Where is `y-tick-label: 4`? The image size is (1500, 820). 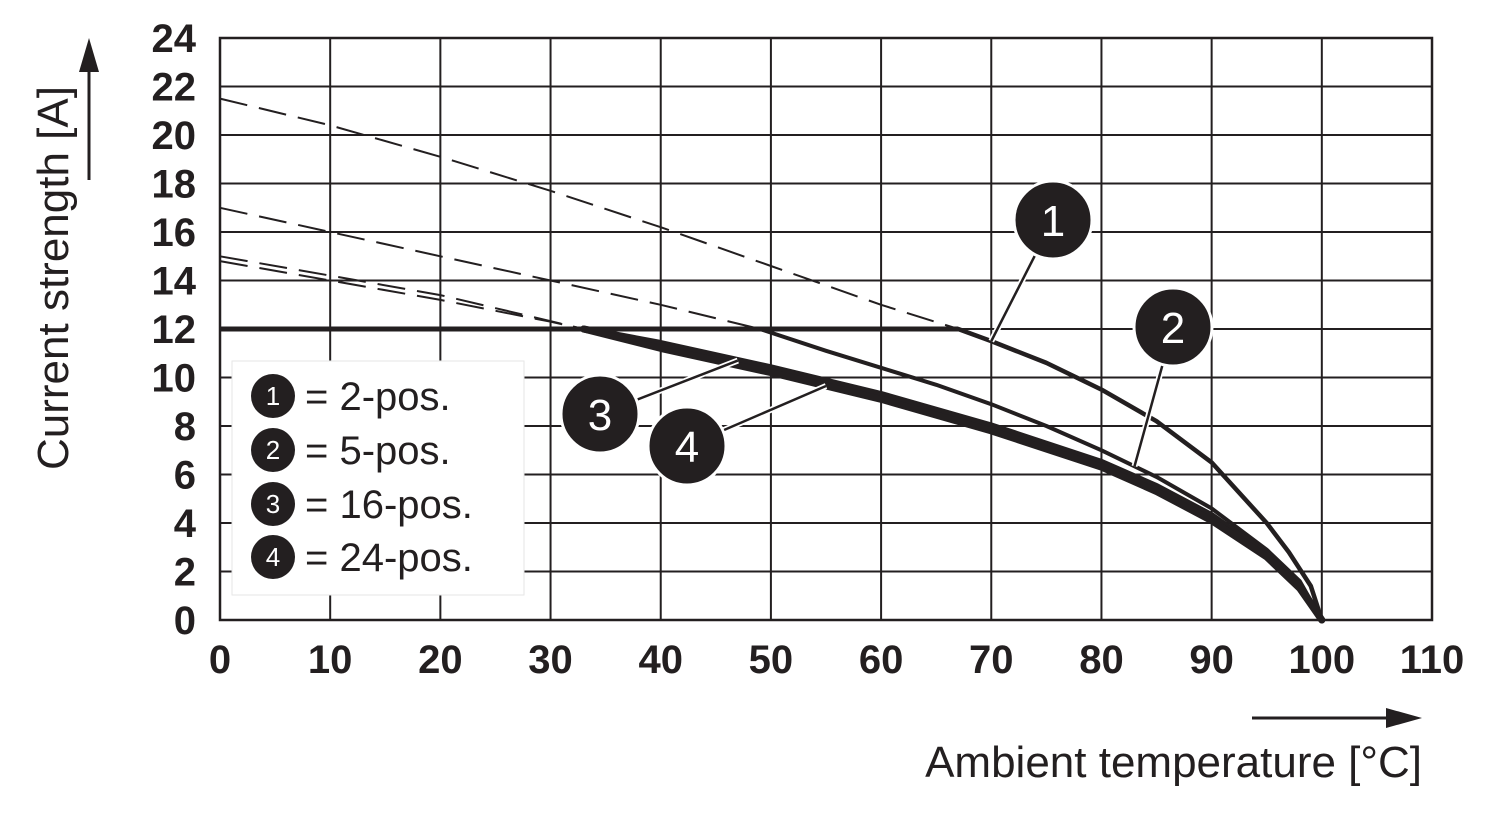 y-tick-label: 4 is located at coordinates (185, 524).